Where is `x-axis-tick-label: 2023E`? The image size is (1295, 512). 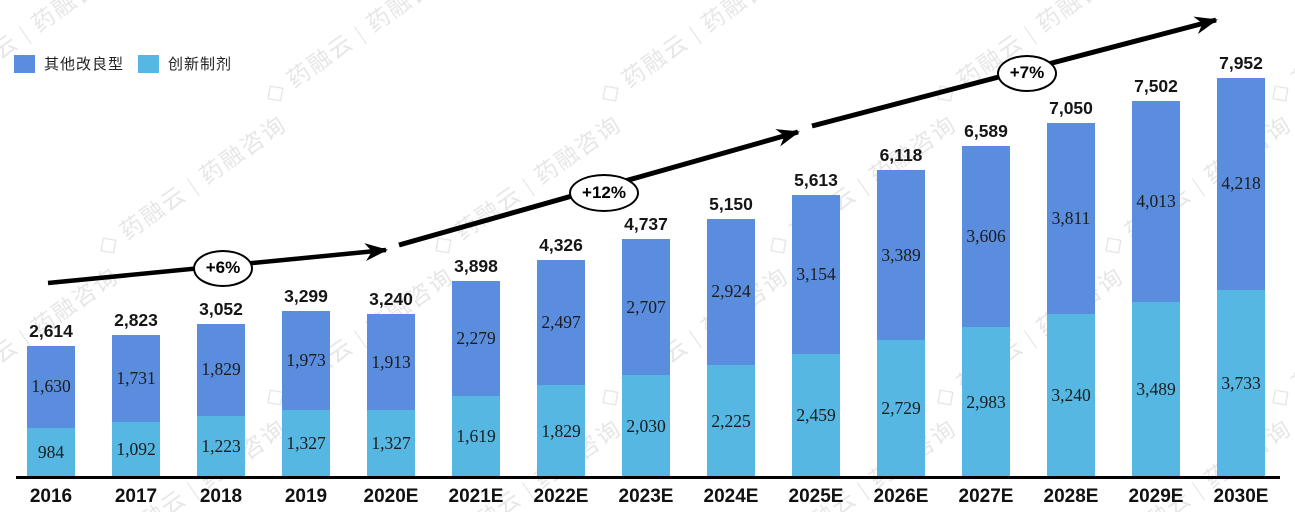 x-axis-tick-label: 2023E is located at coordinates (646, 496).